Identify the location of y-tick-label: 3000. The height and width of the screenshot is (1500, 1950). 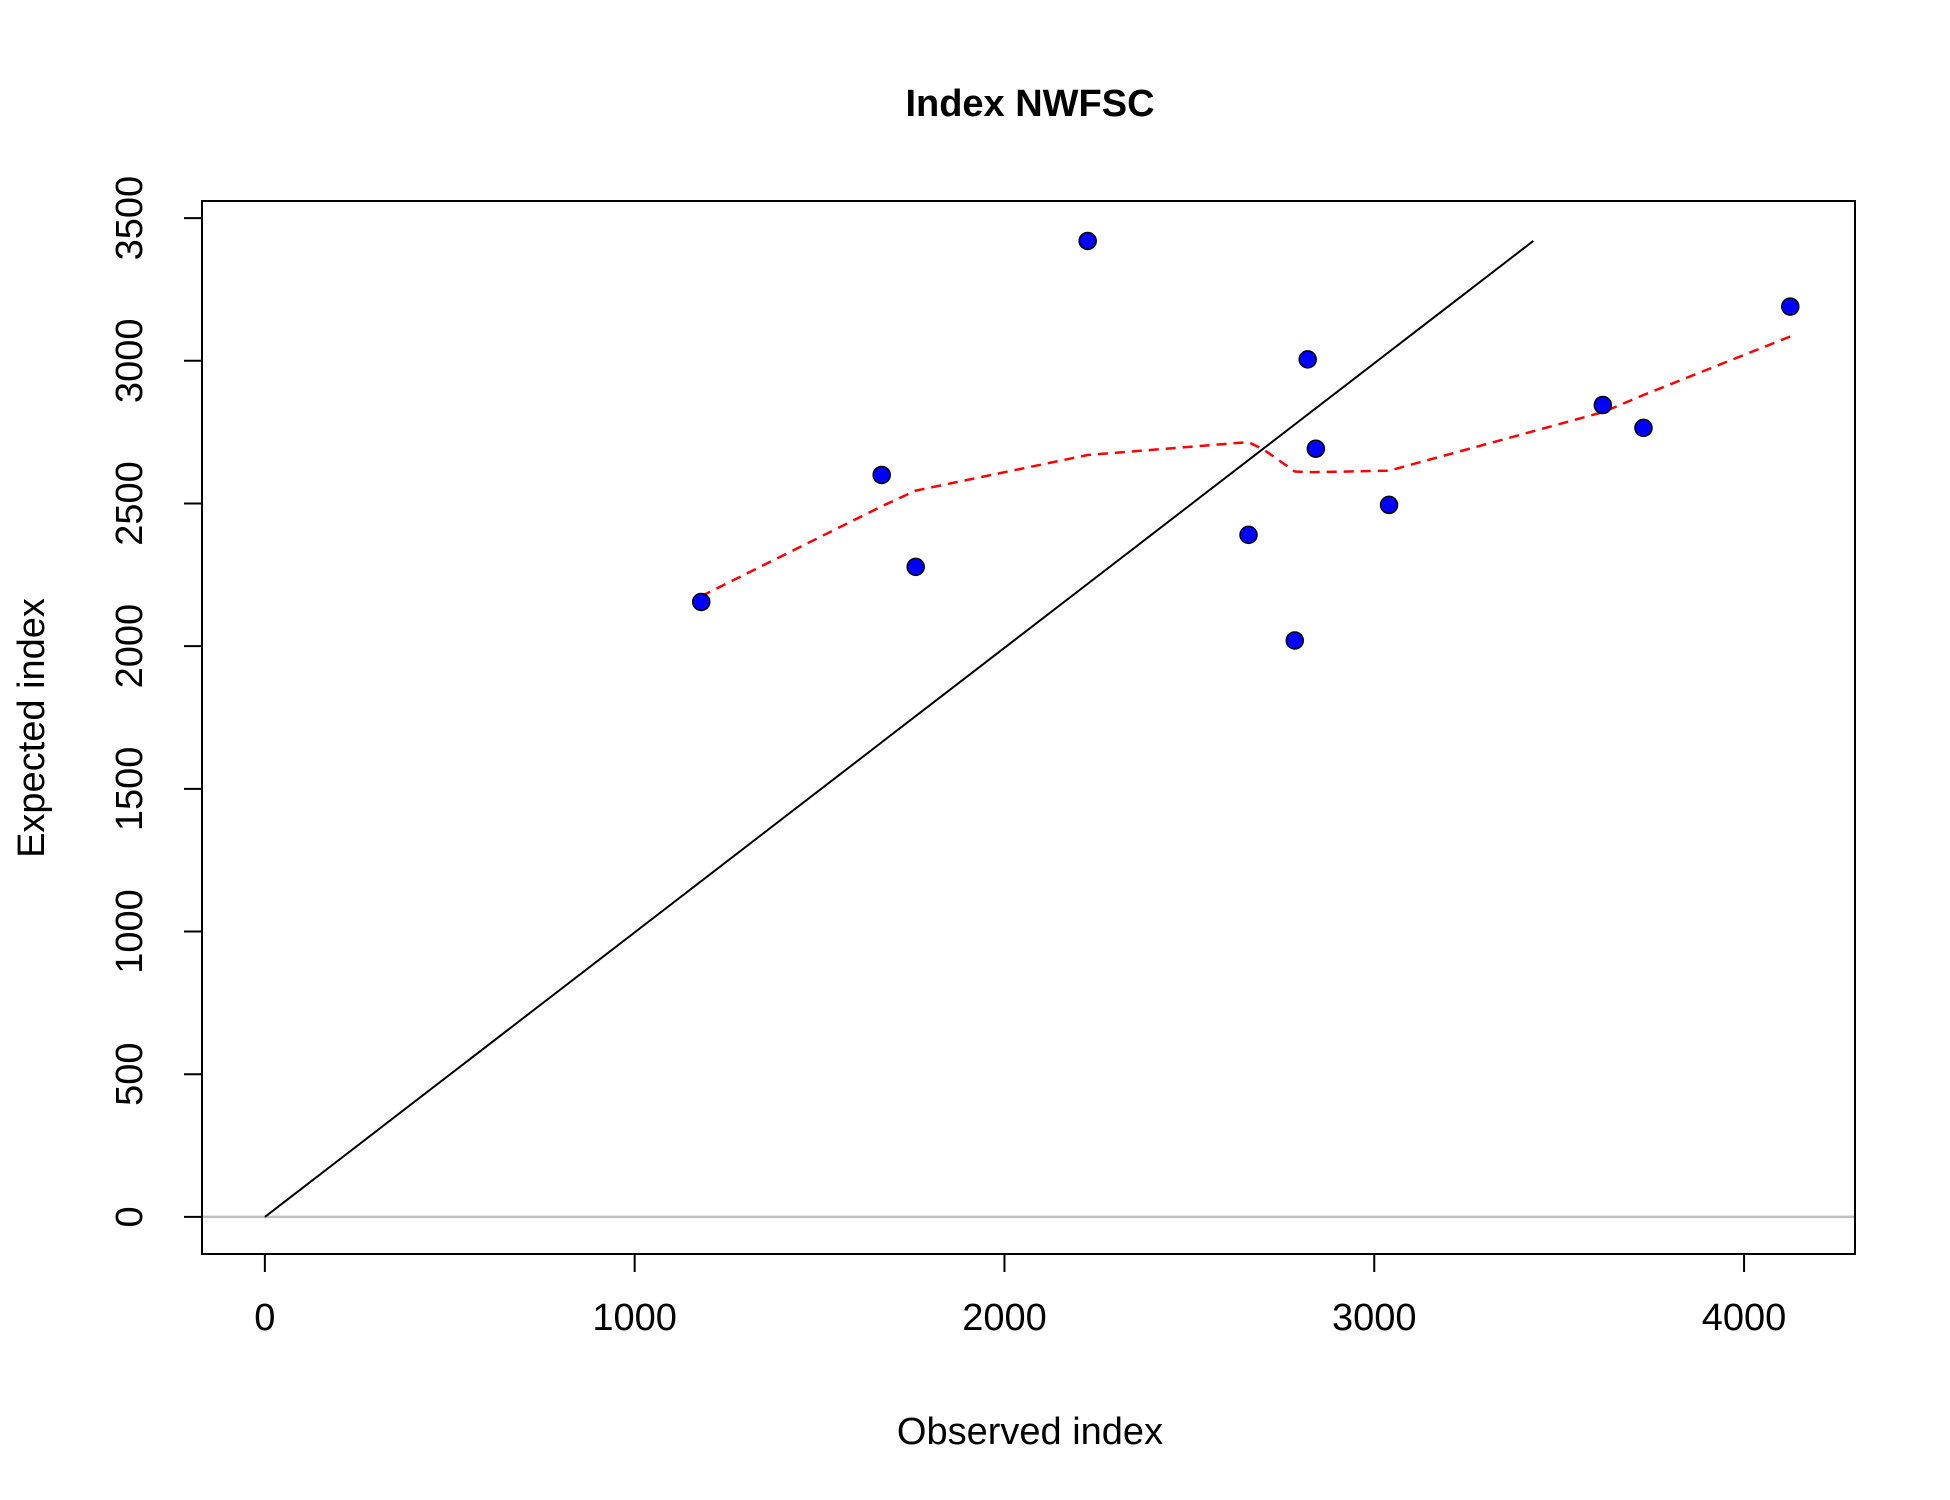
(130, 361).